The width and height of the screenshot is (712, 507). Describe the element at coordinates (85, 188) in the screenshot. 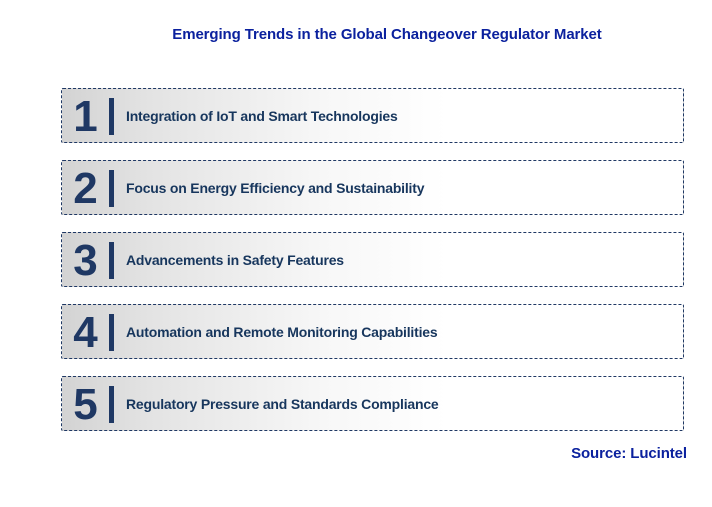

I see `trend-number: 2` at that location.